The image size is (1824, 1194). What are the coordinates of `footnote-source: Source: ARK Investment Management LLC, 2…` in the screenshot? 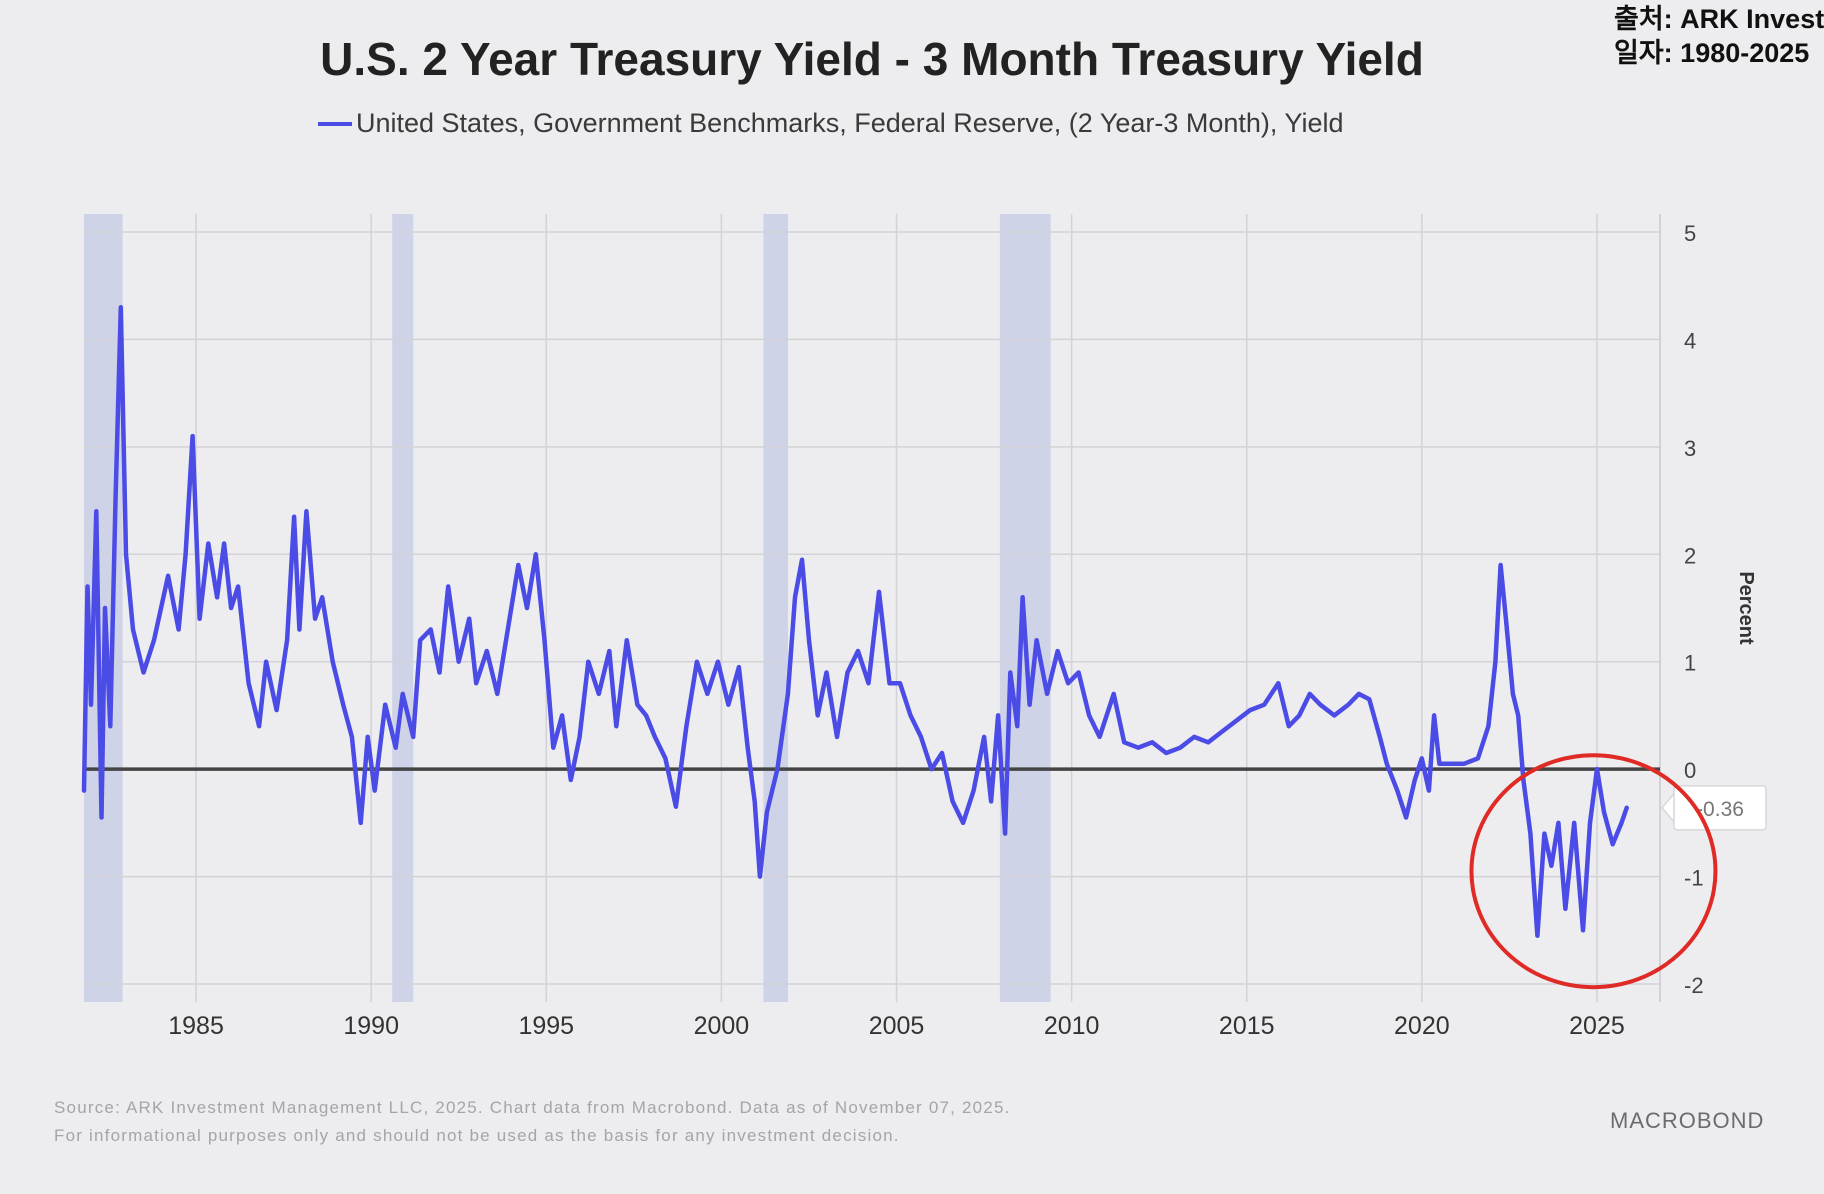 It's located at (532, 1107).